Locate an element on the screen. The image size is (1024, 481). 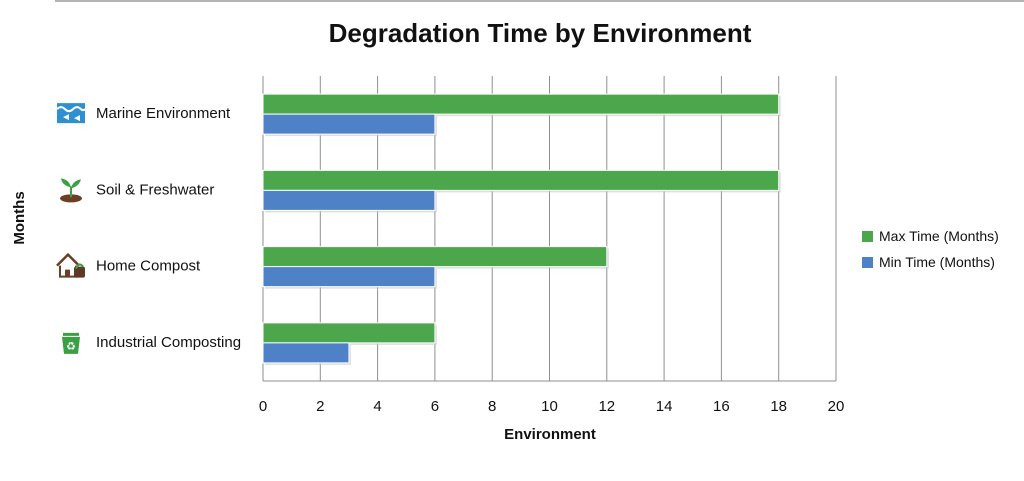
x-tick-label-7: 14 is located at coordinates (664, 406).